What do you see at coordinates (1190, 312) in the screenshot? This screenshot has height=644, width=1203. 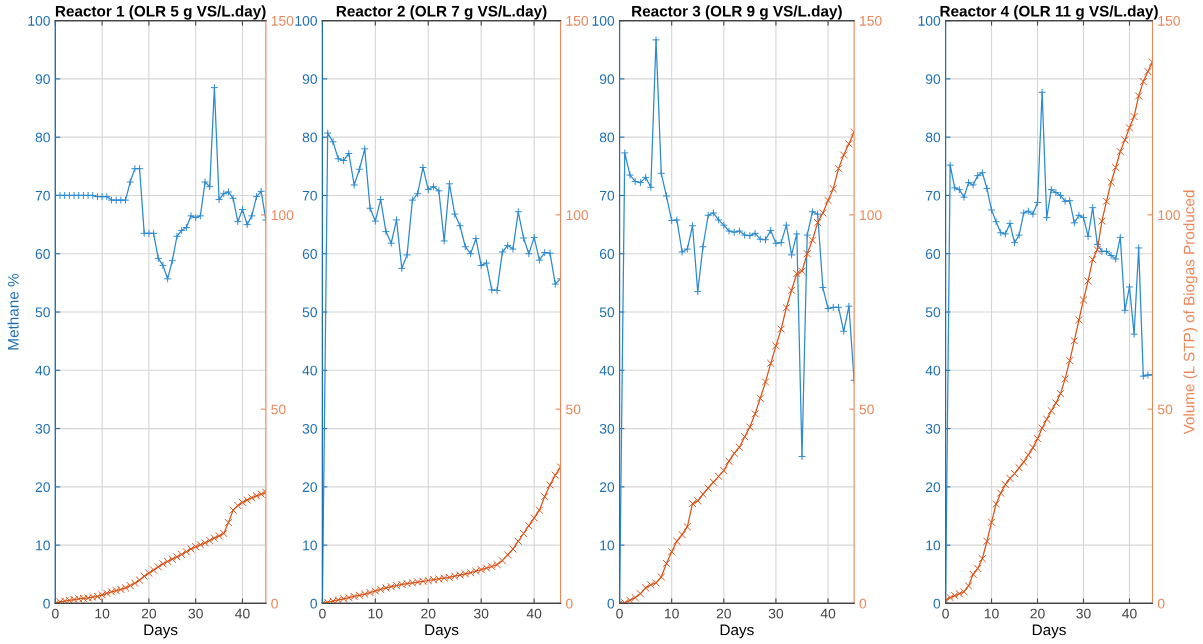 I see `y2-axis-title: Volume (L STP) of Biogas Produced` at bounding box center [1190, 312].